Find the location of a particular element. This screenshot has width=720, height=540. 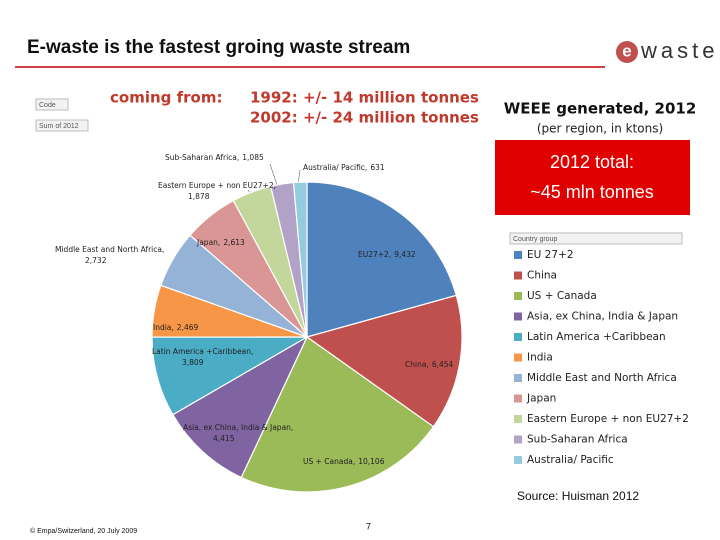

legend-label: Australia/ Pacific is located at coordinates (570, 460).